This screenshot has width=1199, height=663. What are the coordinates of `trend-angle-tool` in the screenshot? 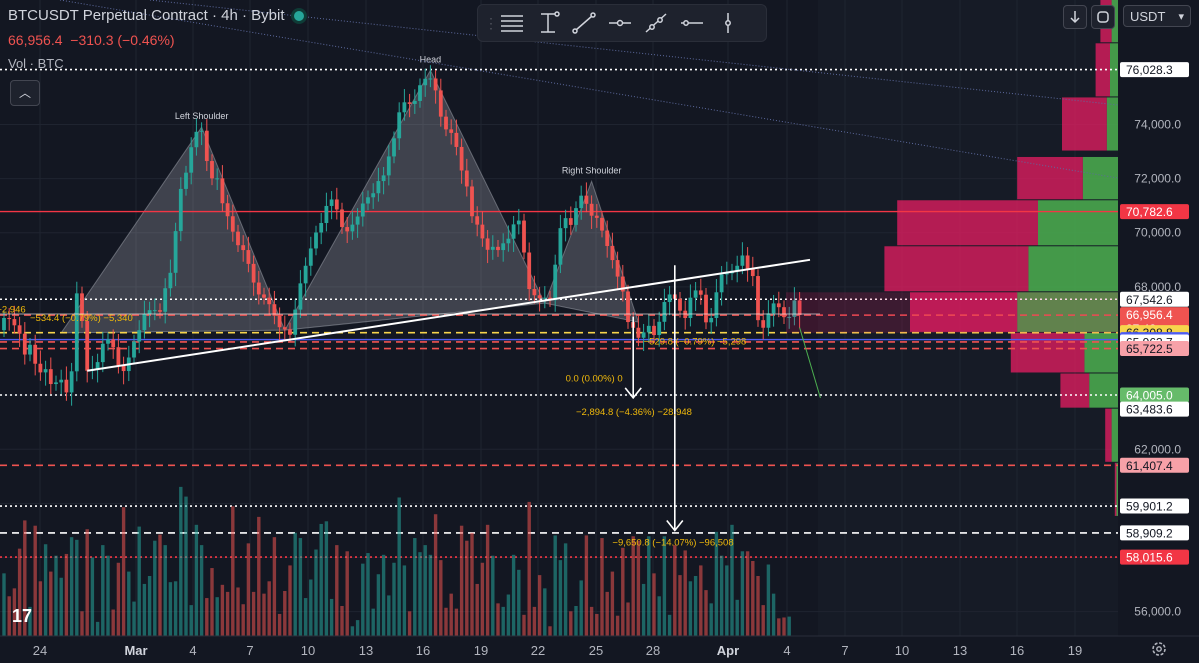 It's located at (656, 23).